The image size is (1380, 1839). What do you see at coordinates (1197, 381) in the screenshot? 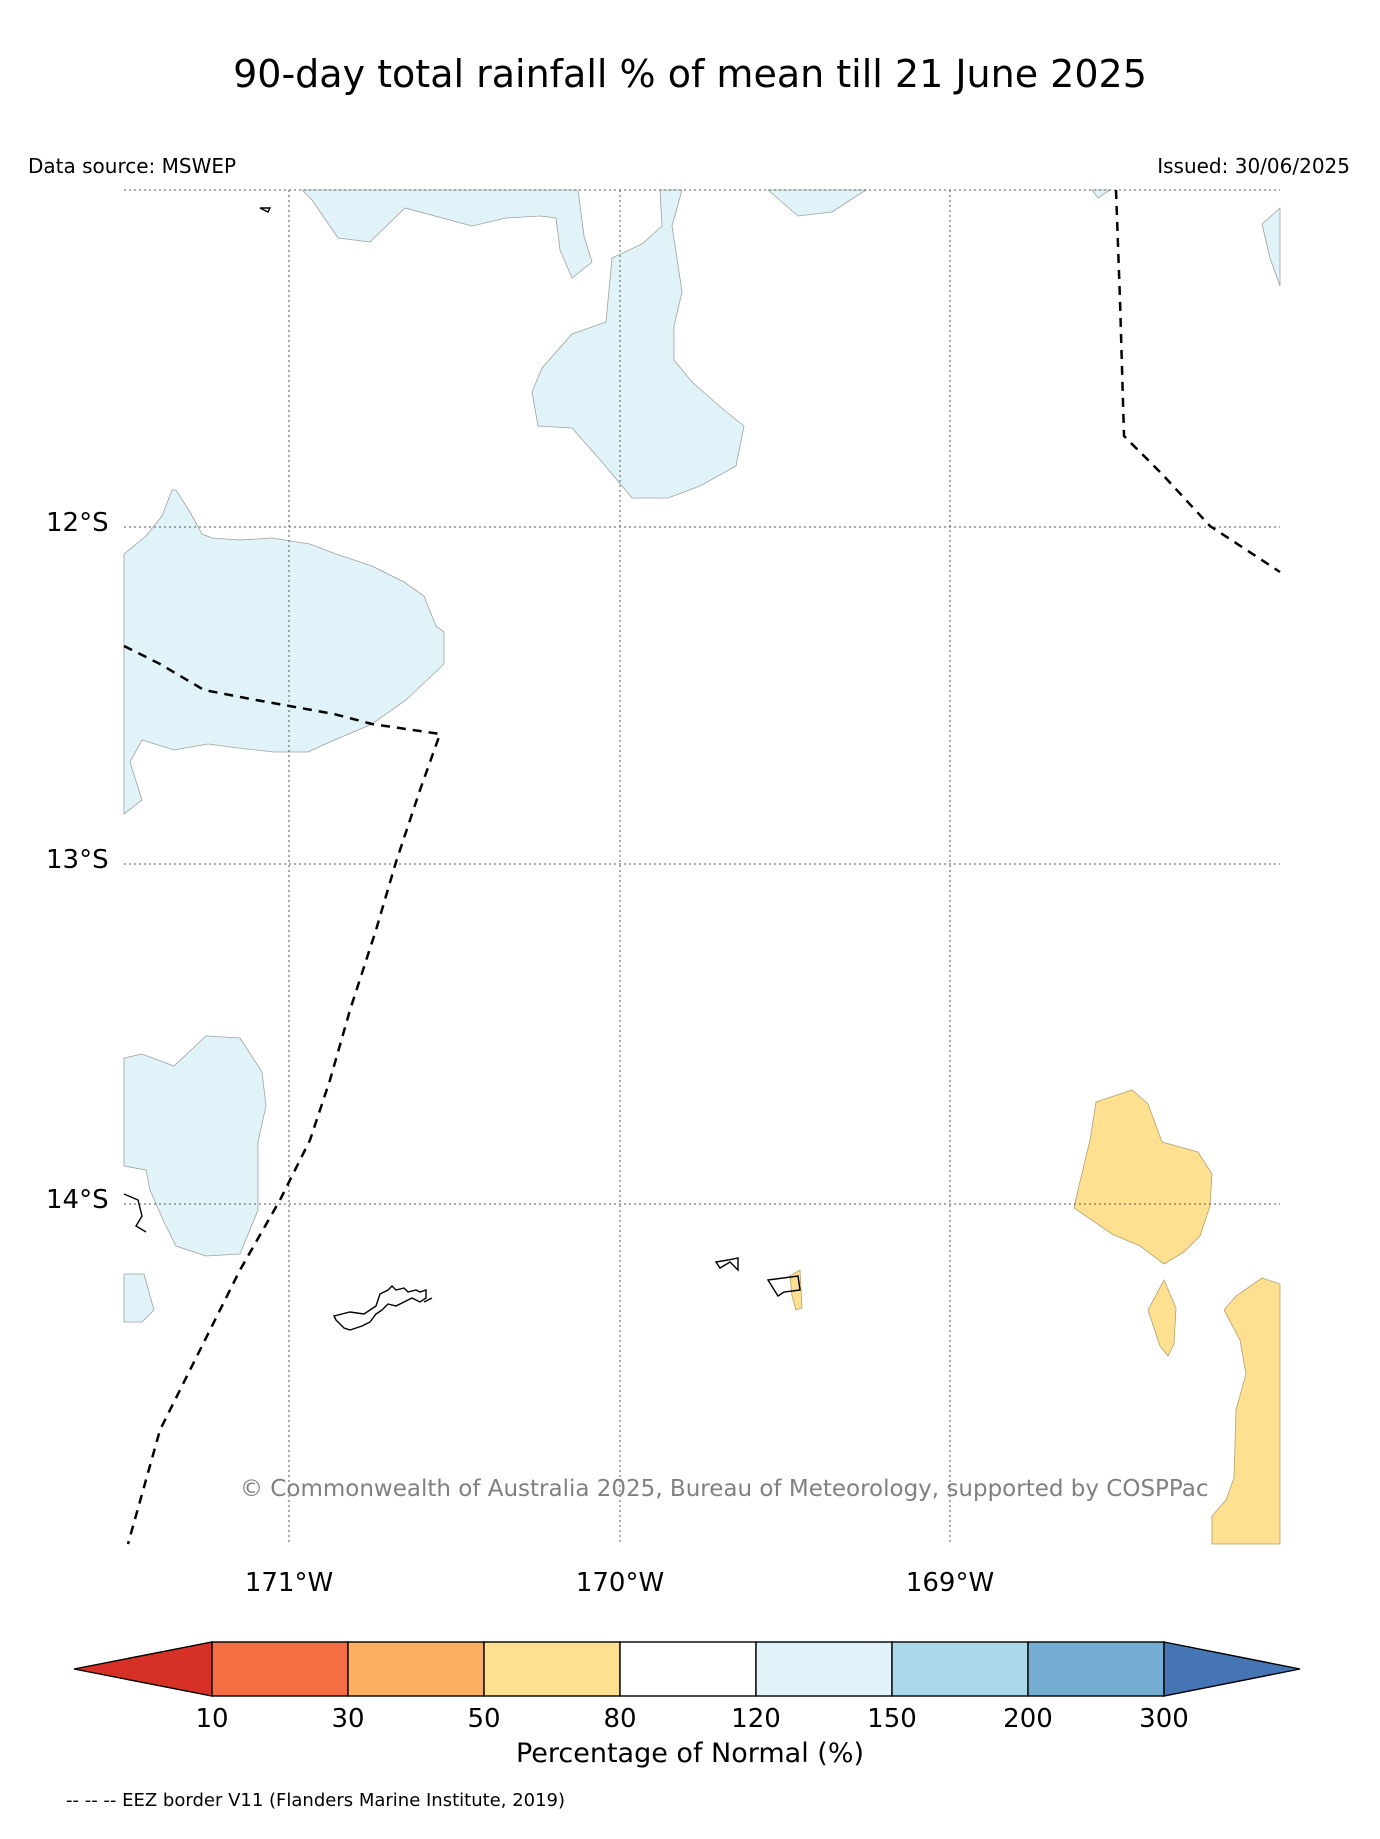
I see `eez-border-east` at bounding box center [1197, 381].